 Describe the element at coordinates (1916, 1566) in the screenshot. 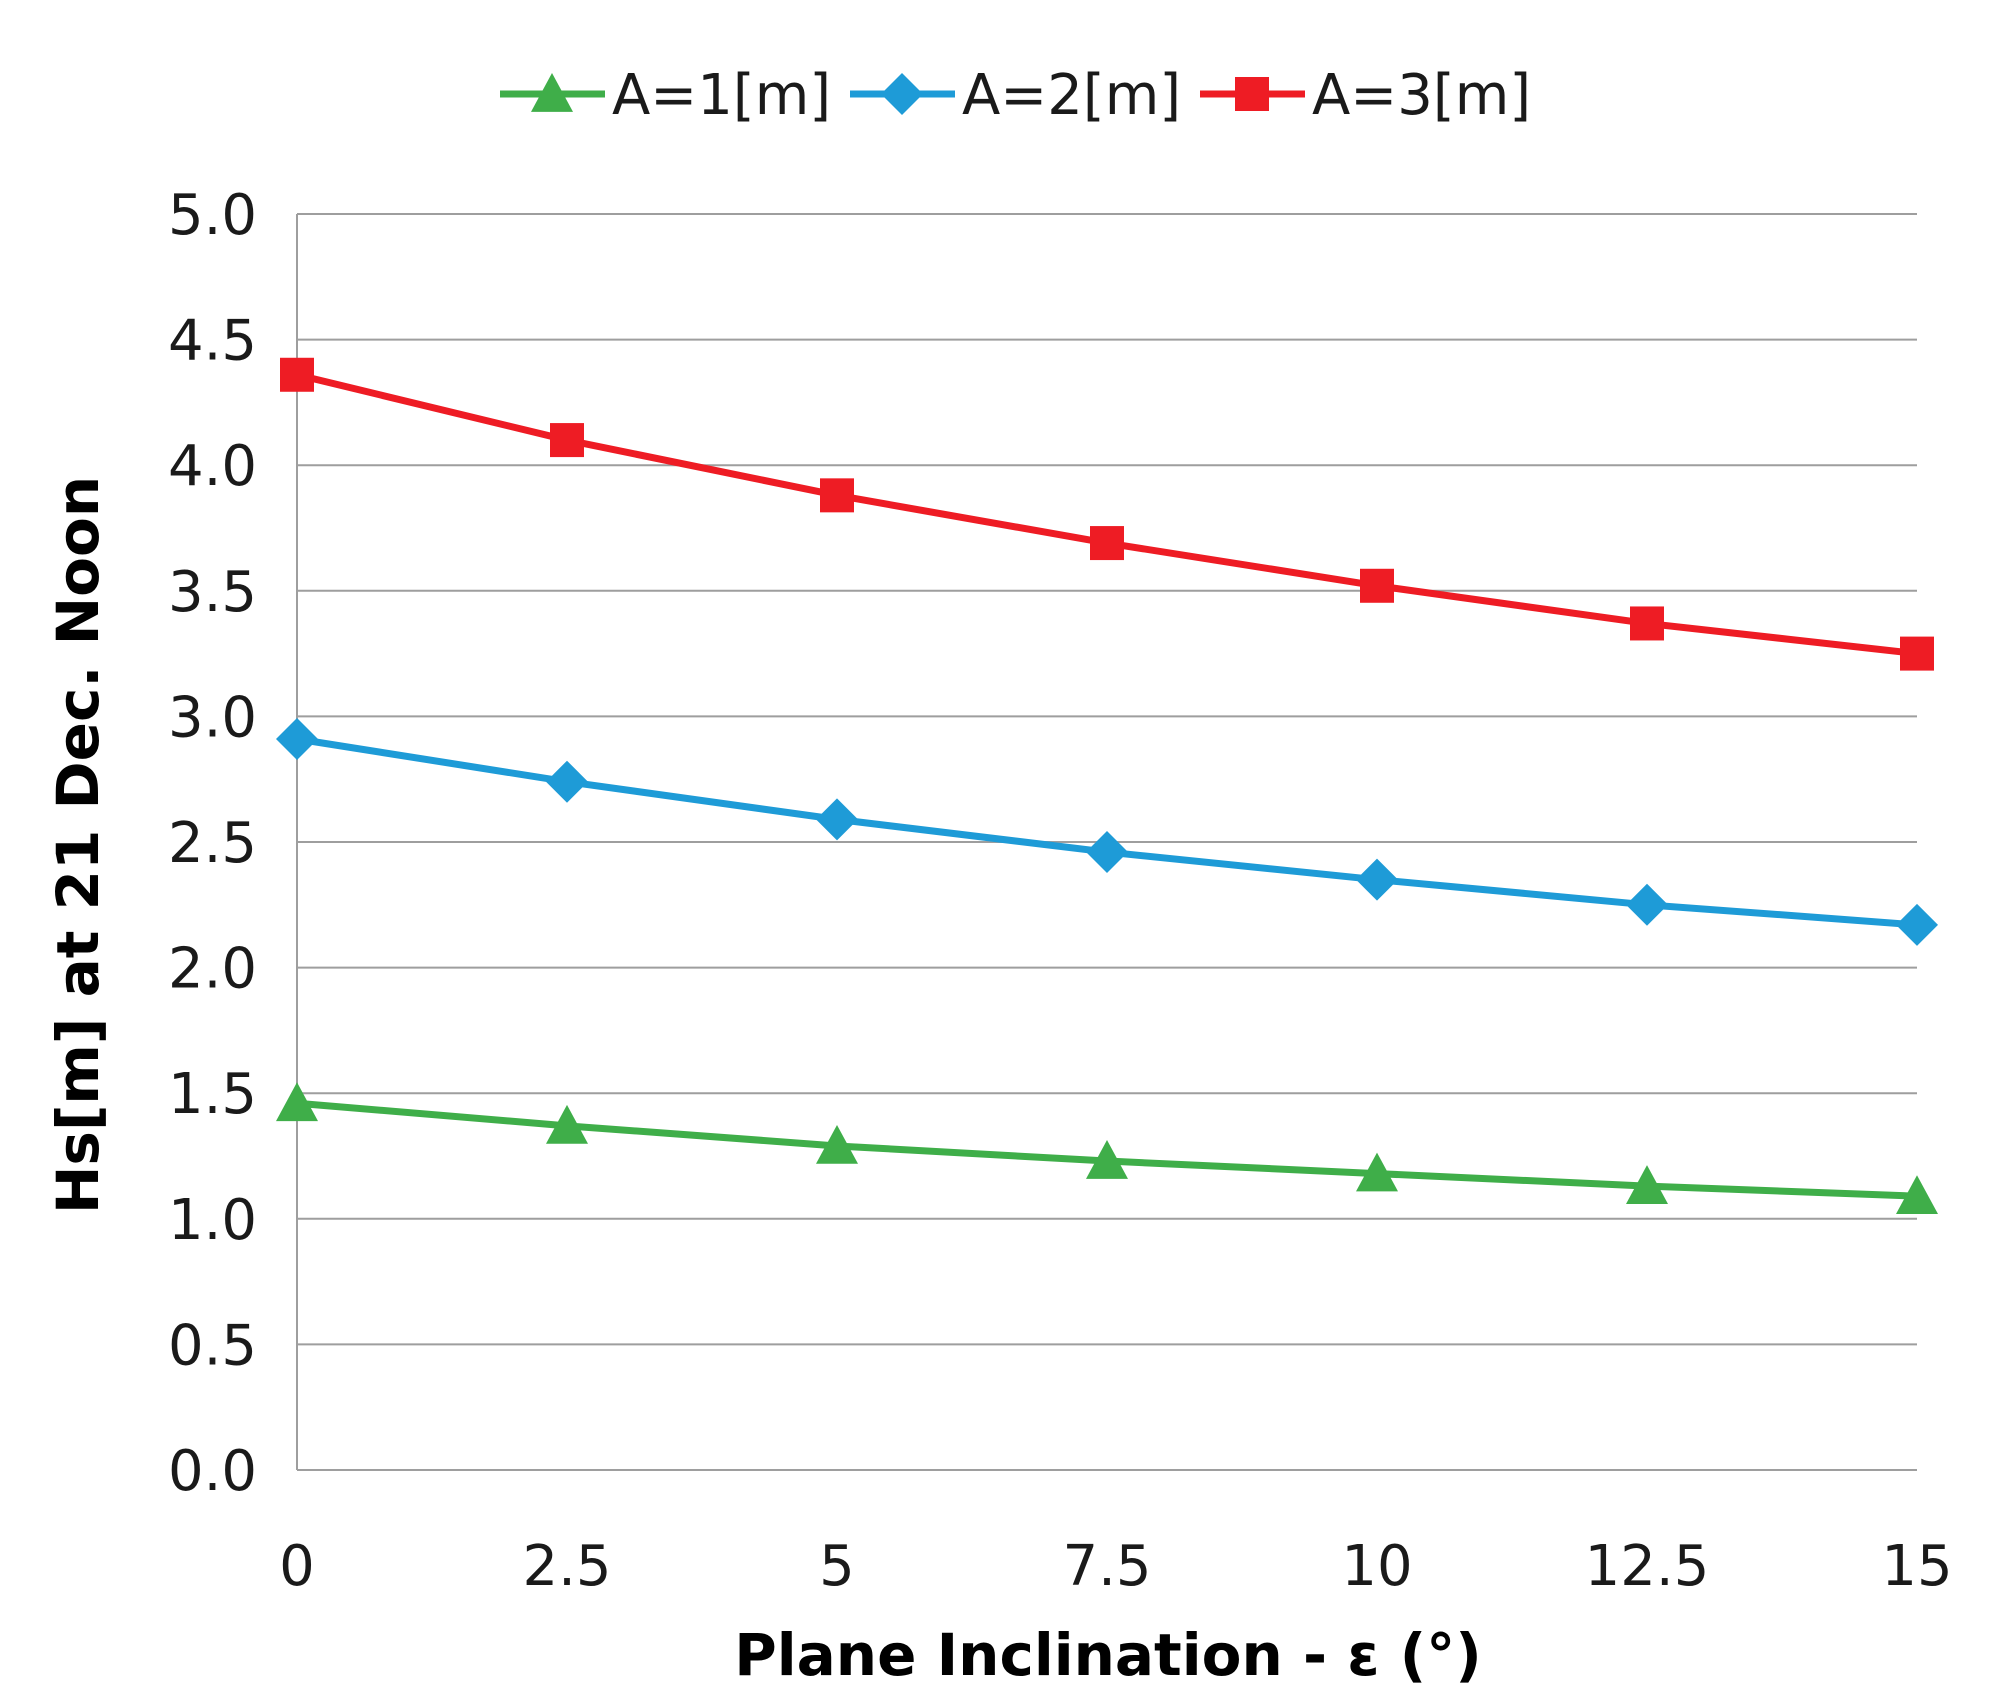

I see `x-tick-label: 15` at that location.